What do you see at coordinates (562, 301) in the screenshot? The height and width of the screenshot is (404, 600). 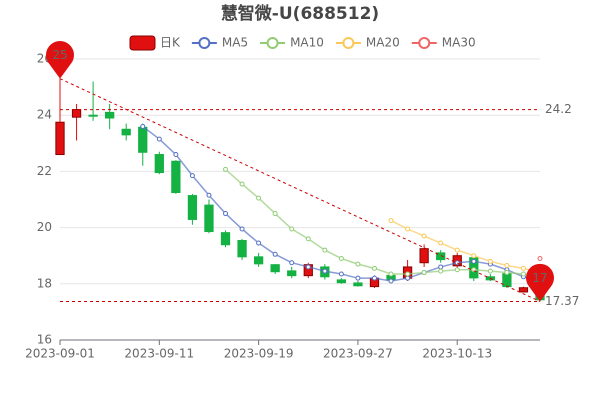 I see `mark-line-label: 17.37` at bounding box center [562, 301].